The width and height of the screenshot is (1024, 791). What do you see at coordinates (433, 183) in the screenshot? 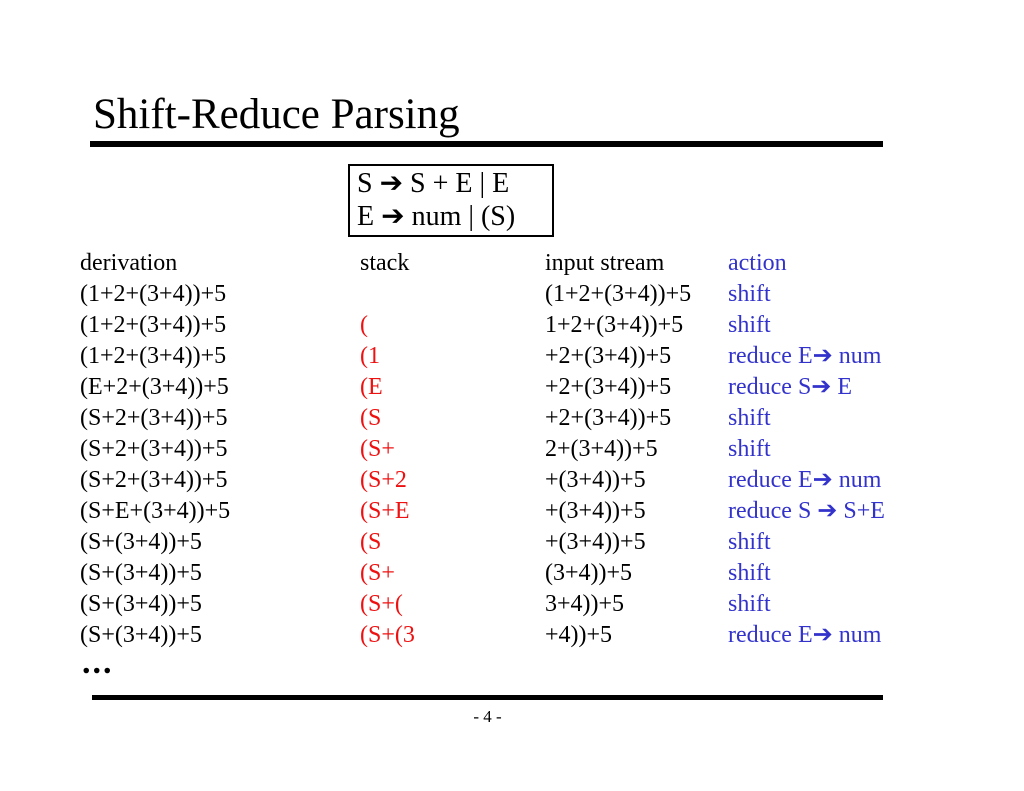
I see `grammar-line-1: S ➔ S + E | E` at bounding box center [433, 183].